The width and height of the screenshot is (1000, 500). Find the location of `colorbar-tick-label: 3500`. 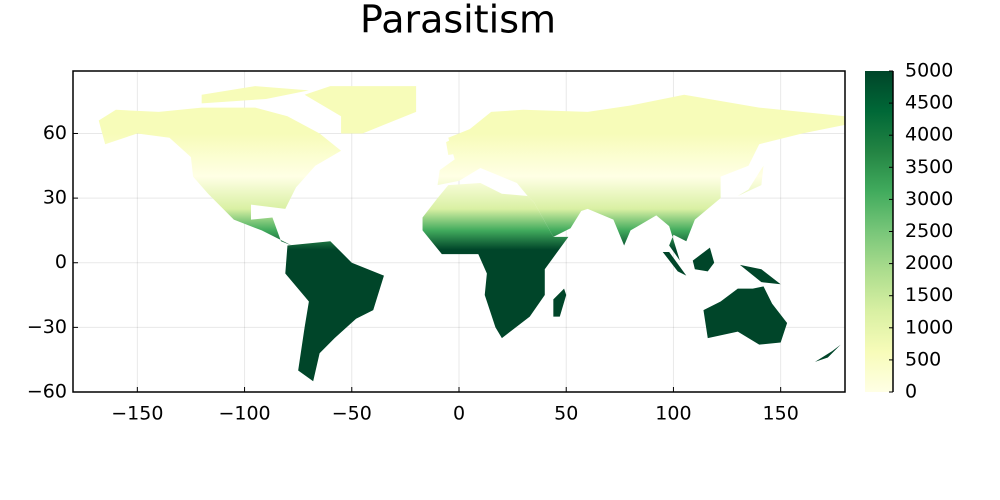

colorbar-tick-label: 3500 is located at coordinates (929, 167).